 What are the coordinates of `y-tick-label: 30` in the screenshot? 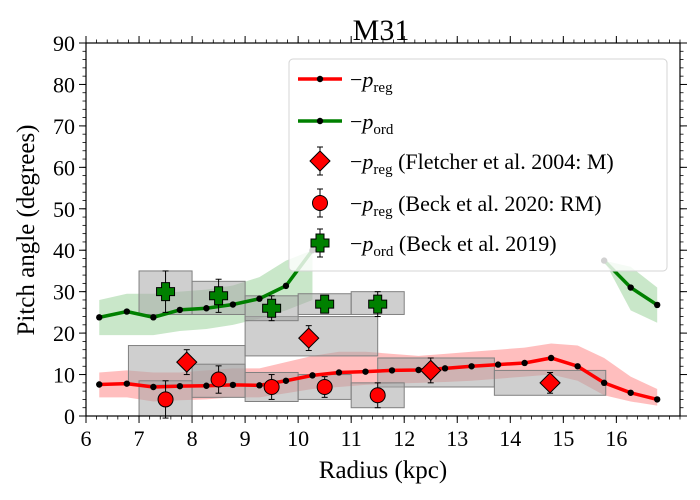 It's located at (64, 292).